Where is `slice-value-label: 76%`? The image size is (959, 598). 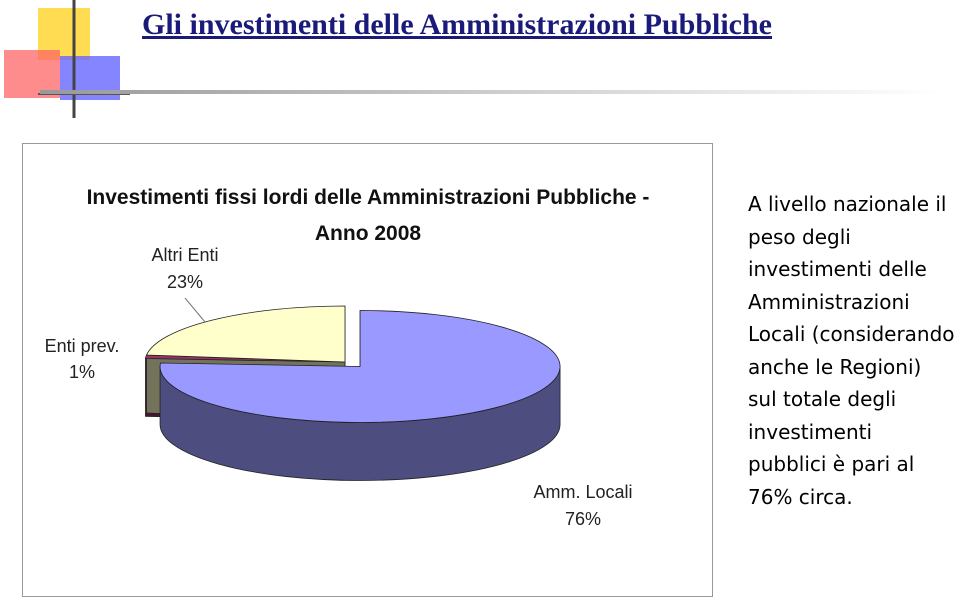
slice-value-label: 76% is located at coordinates (583, 519).